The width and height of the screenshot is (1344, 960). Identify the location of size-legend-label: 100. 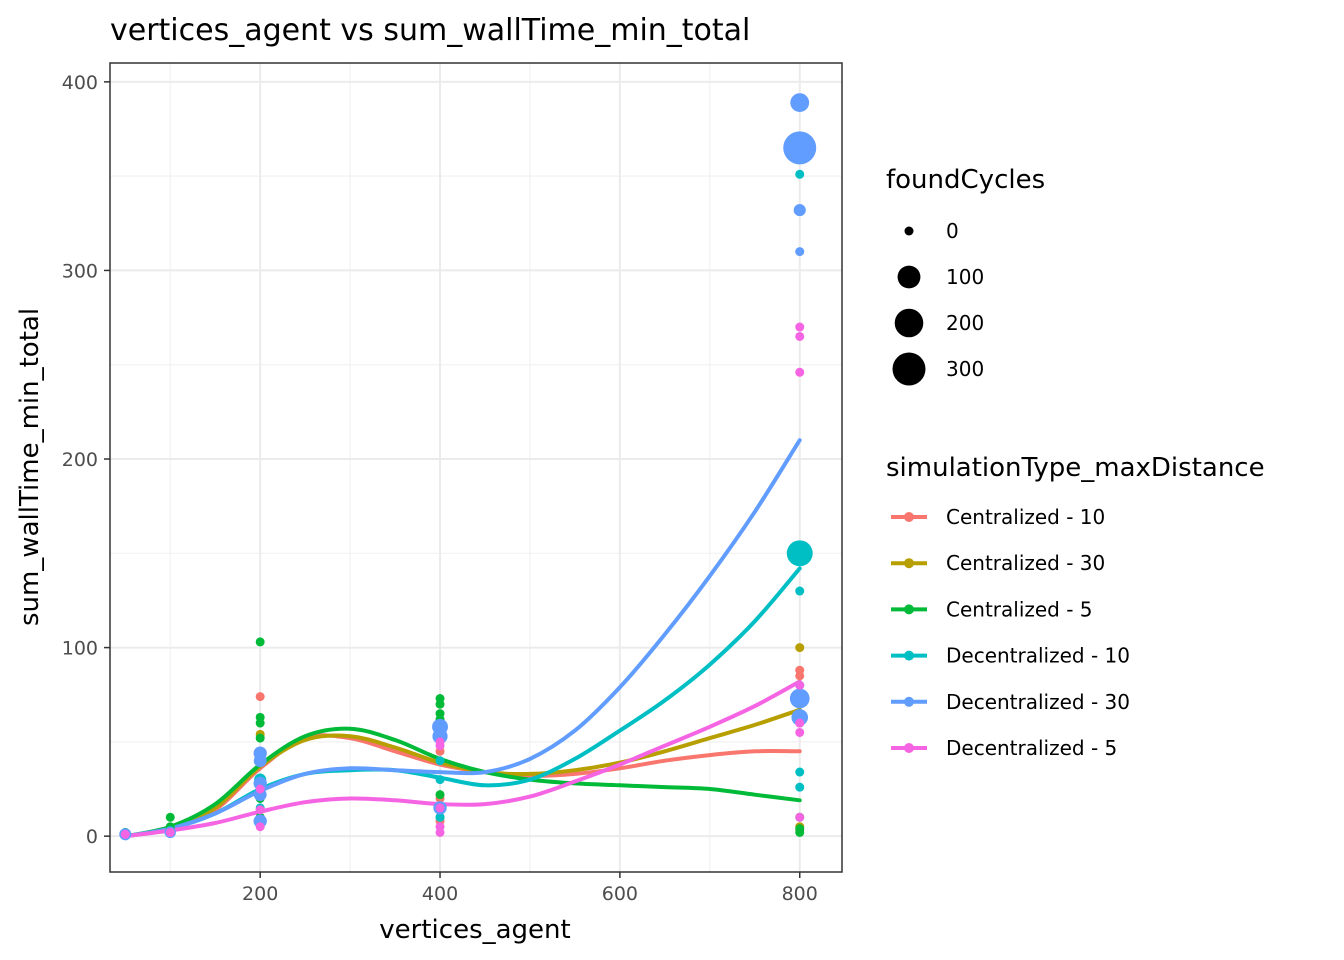
(965, 277).